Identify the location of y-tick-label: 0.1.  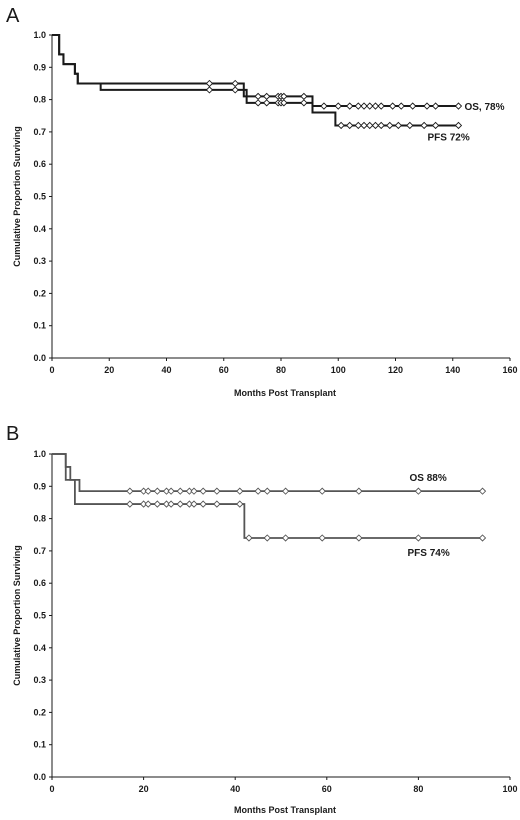
(39, 326).